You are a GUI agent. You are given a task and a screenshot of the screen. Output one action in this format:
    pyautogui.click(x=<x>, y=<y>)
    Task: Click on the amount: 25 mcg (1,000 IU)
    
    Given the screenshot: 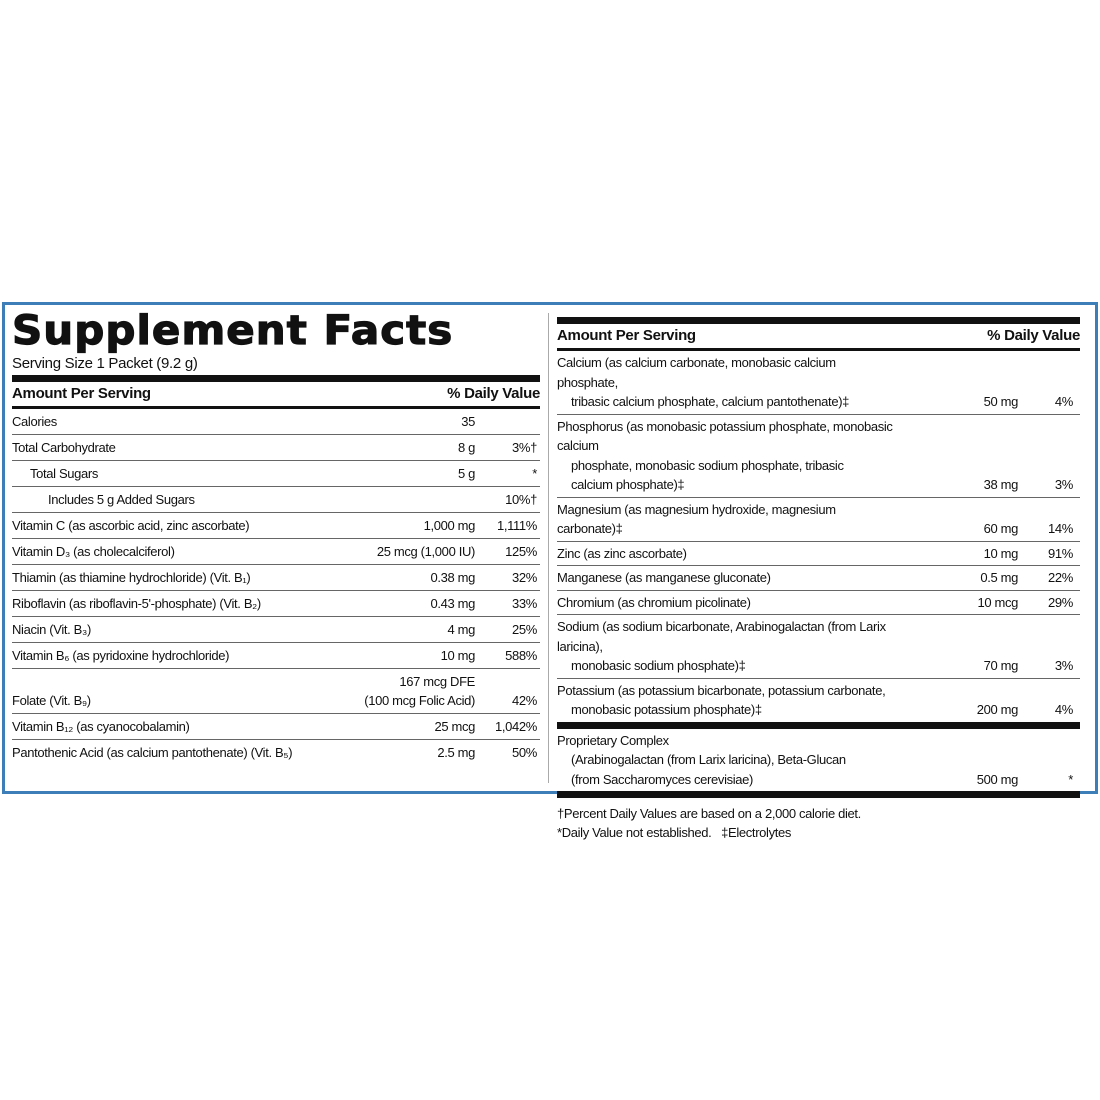 What is the action you would take?
    pyautogui.click(x=395, y=551)
    